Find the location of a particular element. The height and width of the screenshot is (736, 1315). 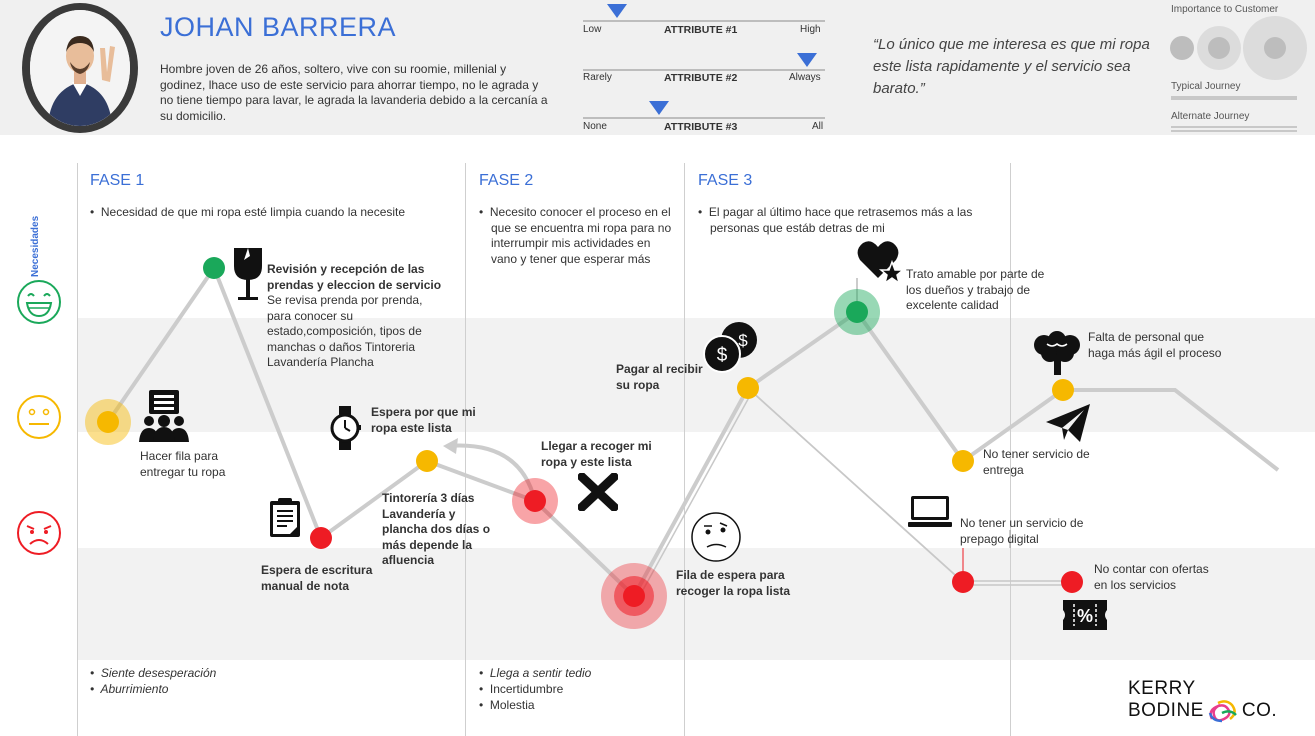

attribute-1-low: Low is located at coordinates (592, 29).